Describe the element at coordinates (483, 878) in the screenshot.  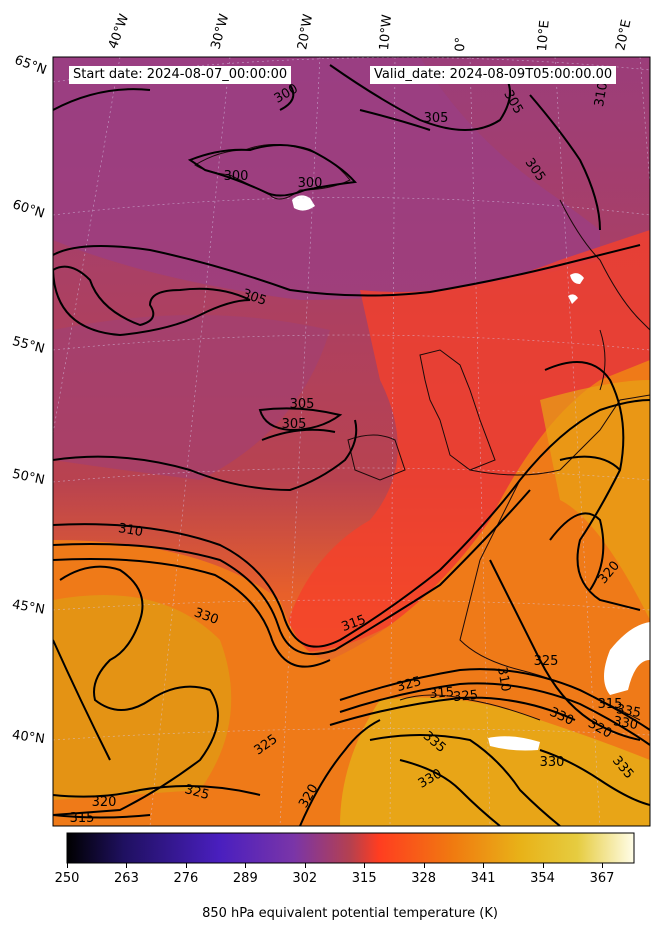
I see `colorbar-tick-label: 341` at that location.